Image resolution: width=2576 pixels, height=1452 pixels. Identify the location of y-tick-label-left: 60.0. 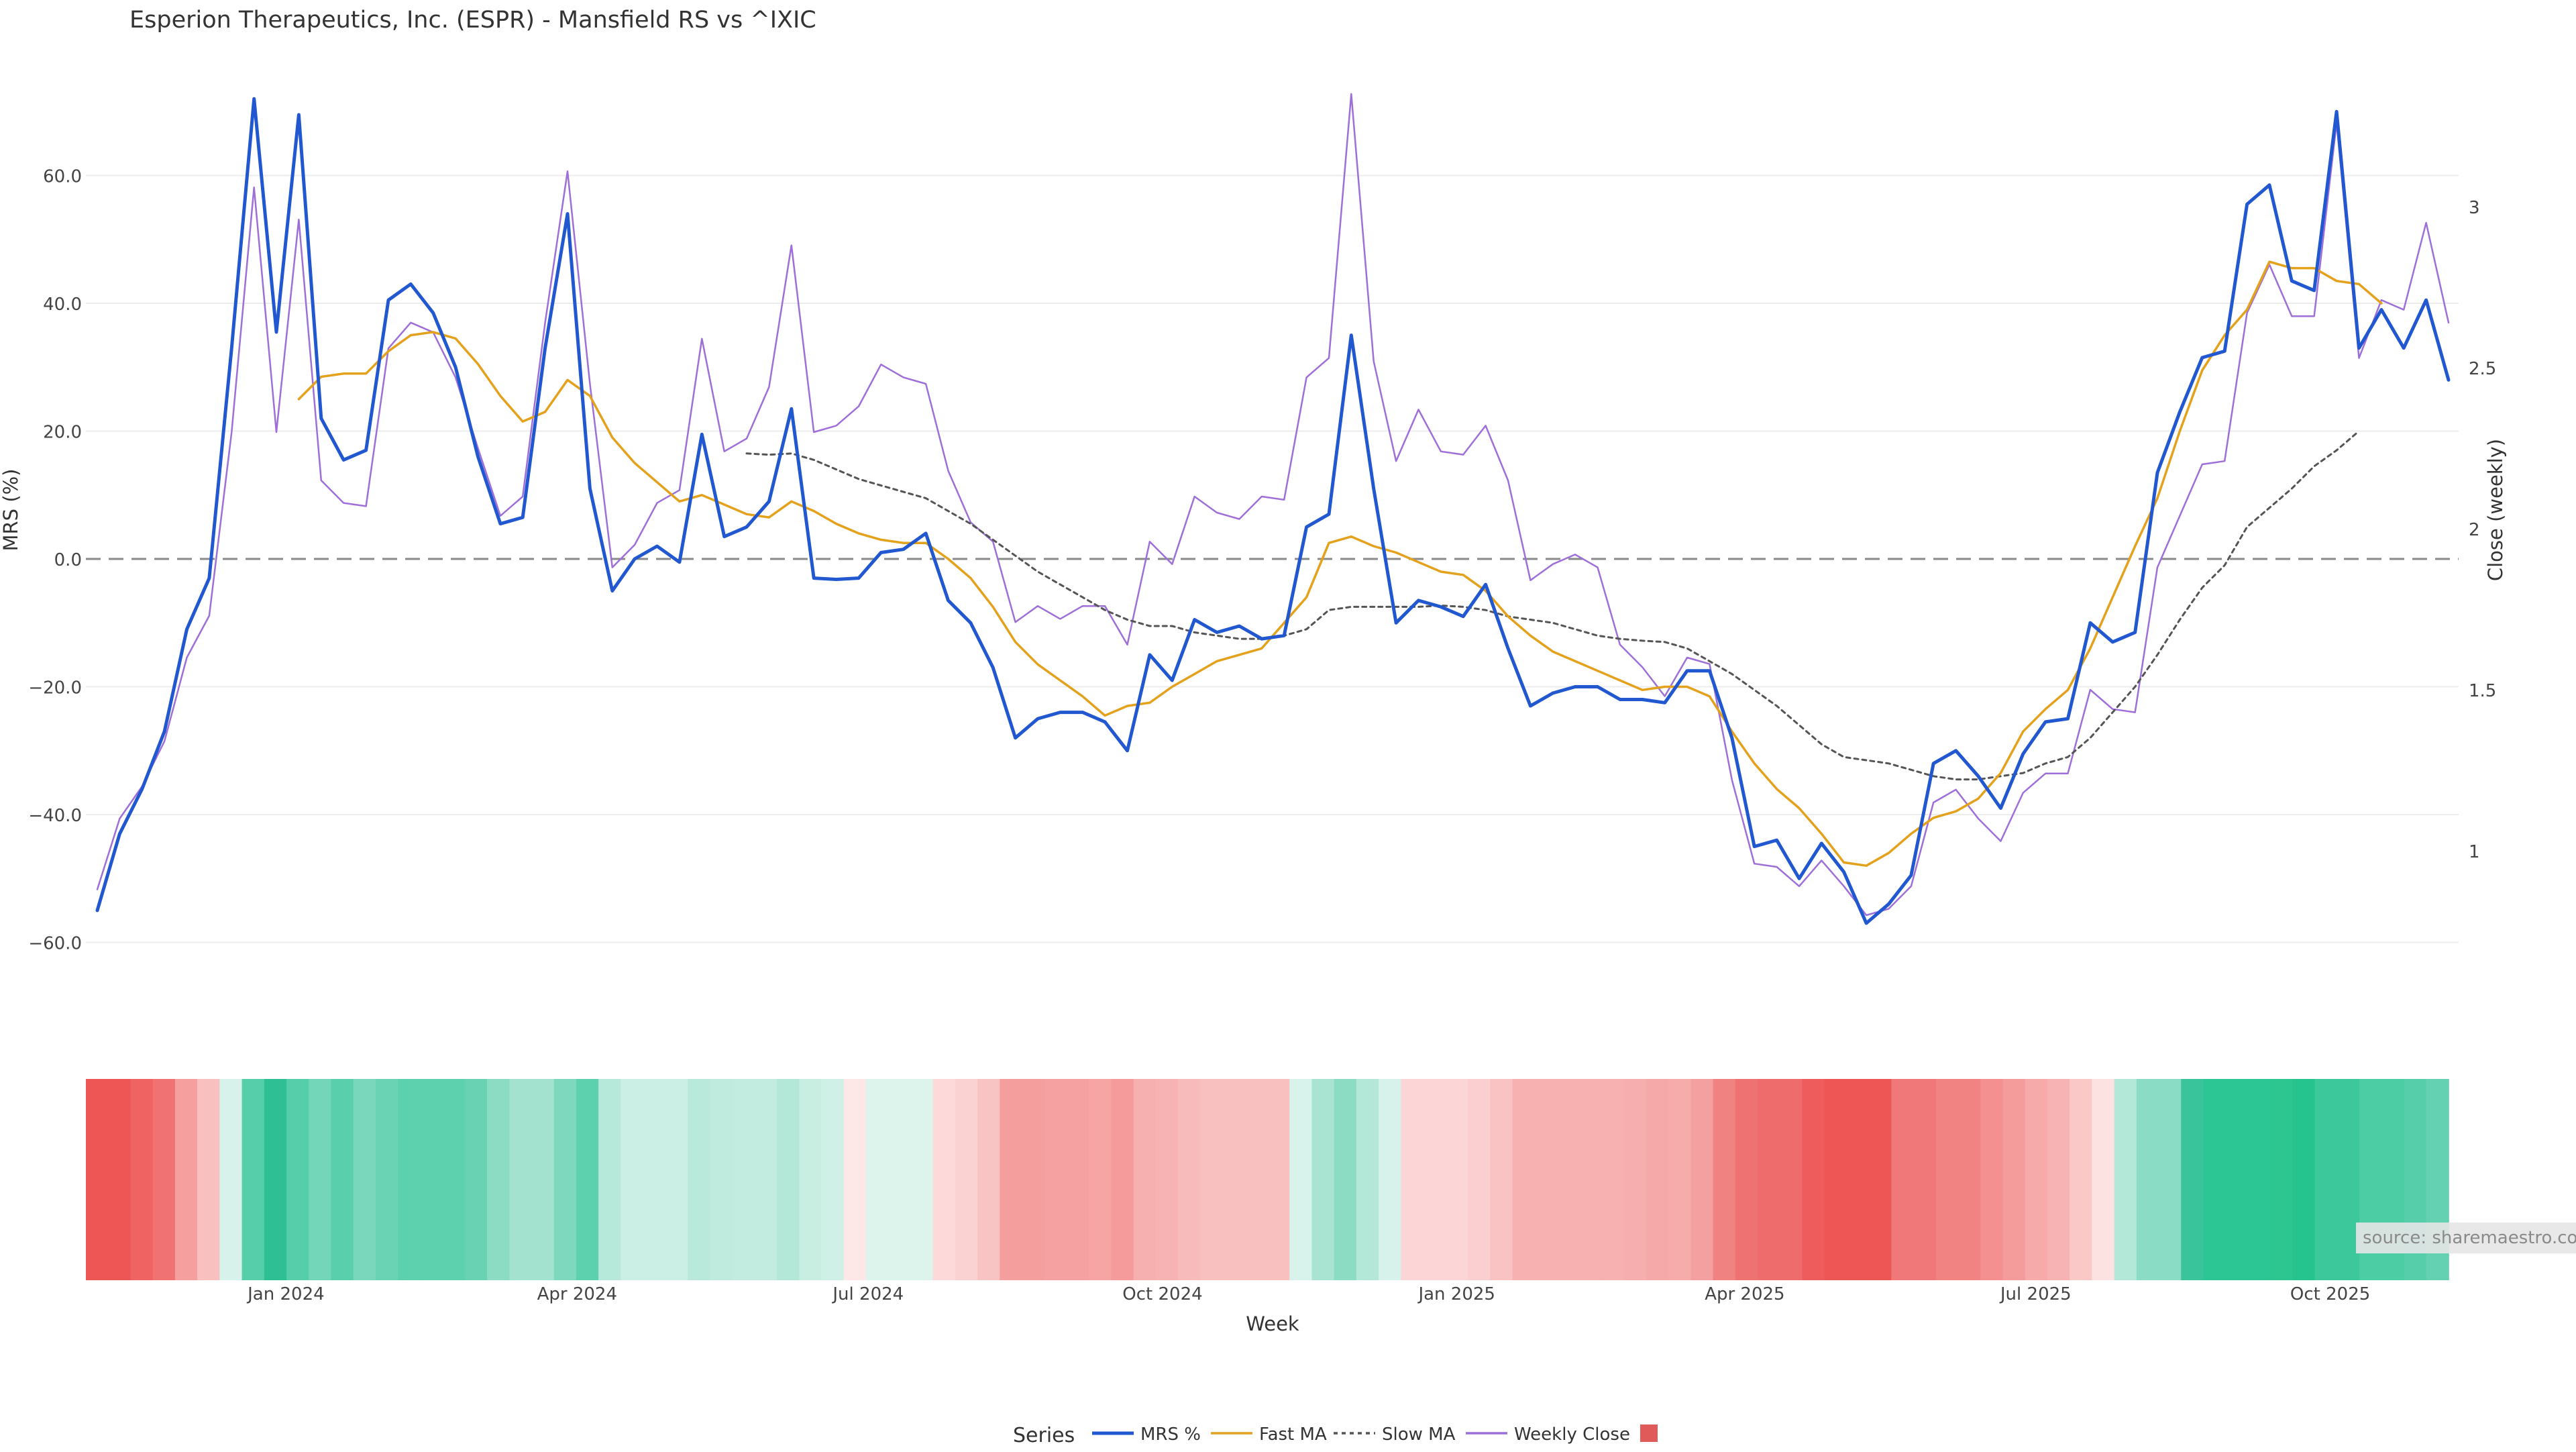
(62, 177).